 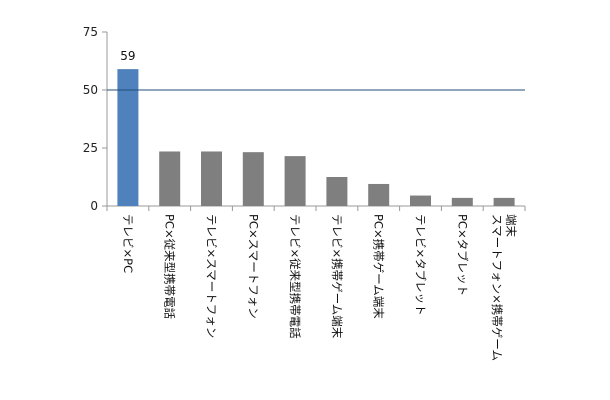 I want to click on x-category-label: PC×タブレット, so click(x=462, y=255).